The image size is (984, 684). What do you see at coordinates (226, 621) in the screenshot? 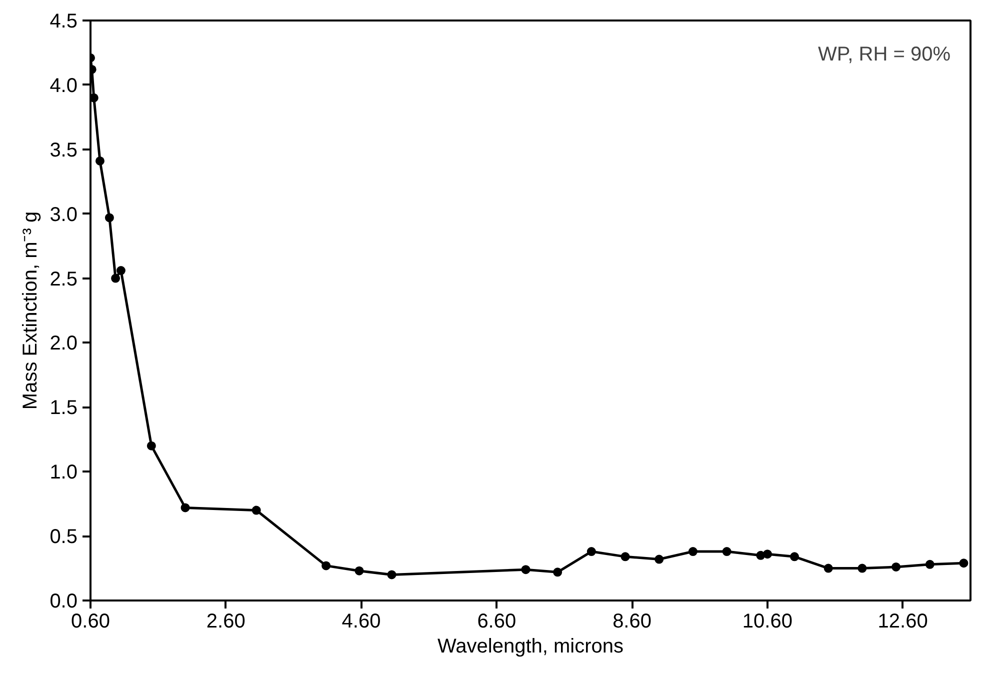
I see `x-tick-label: 2.60` at bounding box center [226, 621].